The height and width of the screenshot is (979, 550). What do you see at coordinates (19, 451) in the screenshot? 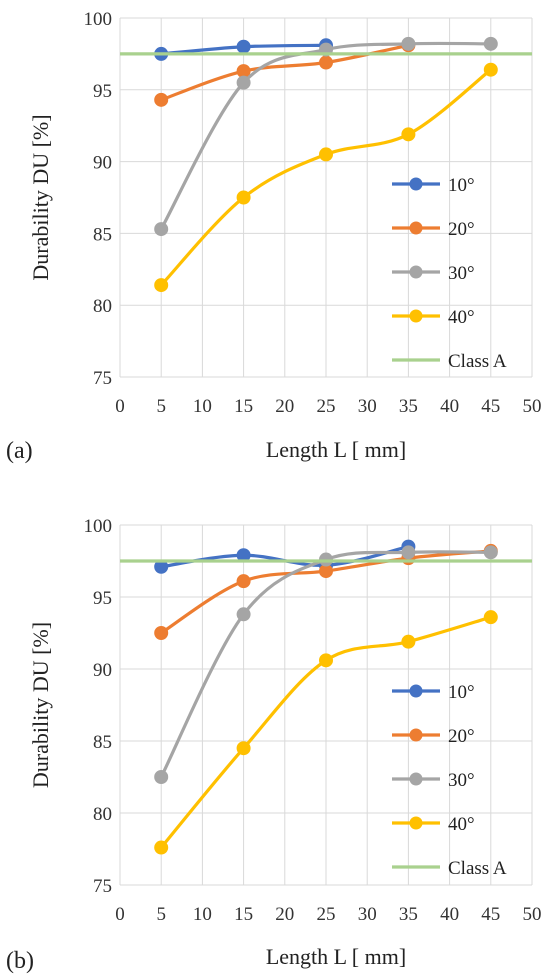
I see `panel-label: (a)` at bounding box center [19, 451].